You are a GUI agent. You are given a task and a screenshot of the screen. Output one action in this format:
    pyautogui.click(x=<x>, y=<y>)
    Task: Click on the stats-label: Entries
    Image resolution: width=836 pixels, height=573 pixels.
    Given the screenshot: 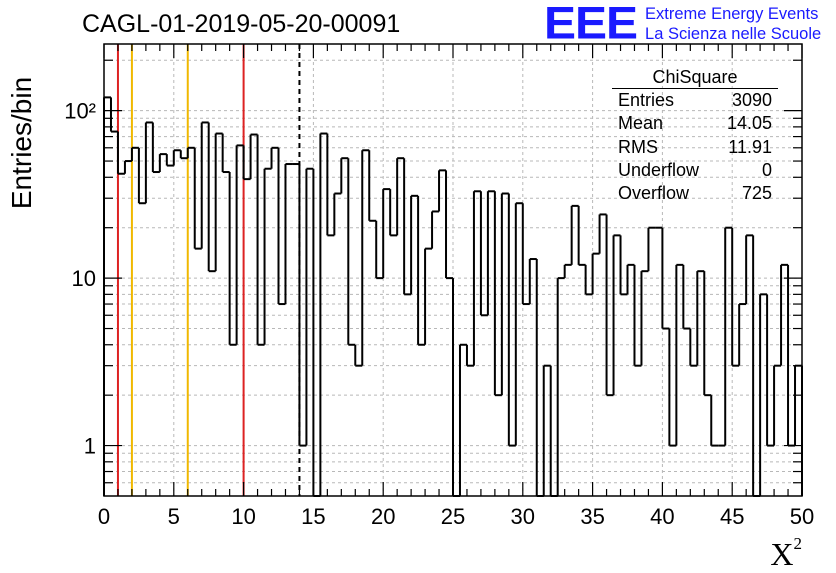 What is the action you would take?
    pyautogui.click(x=646, y=100)
    